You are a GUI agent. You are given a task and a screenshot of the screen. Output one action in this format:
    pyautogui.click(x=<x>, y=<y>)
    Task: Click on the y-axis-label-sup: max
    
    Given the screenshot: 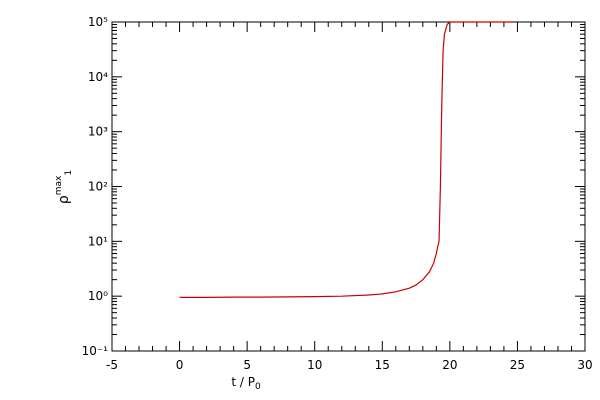 What is the action you would take?
    pyautogui.click(x=59, y=185)
    